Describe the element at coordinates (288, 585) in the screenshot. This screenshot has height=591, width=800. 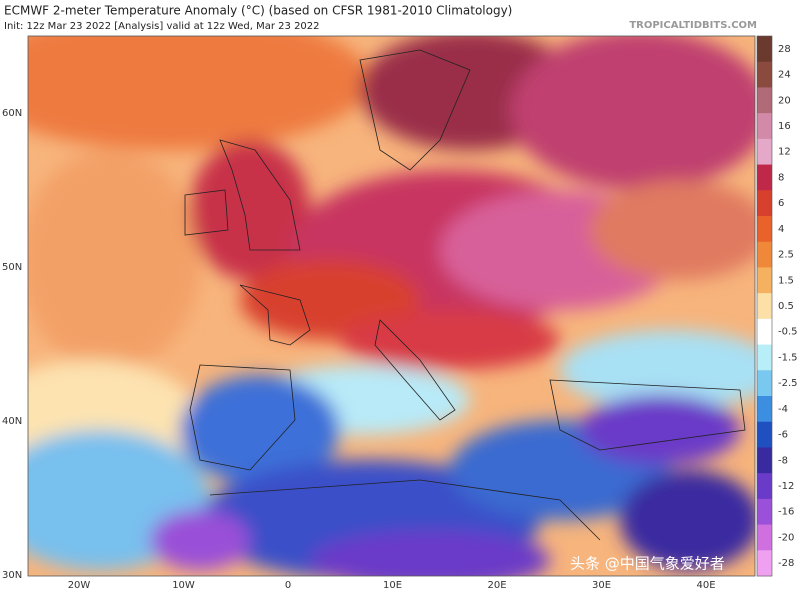
I see `lon-label: 0` at that location.